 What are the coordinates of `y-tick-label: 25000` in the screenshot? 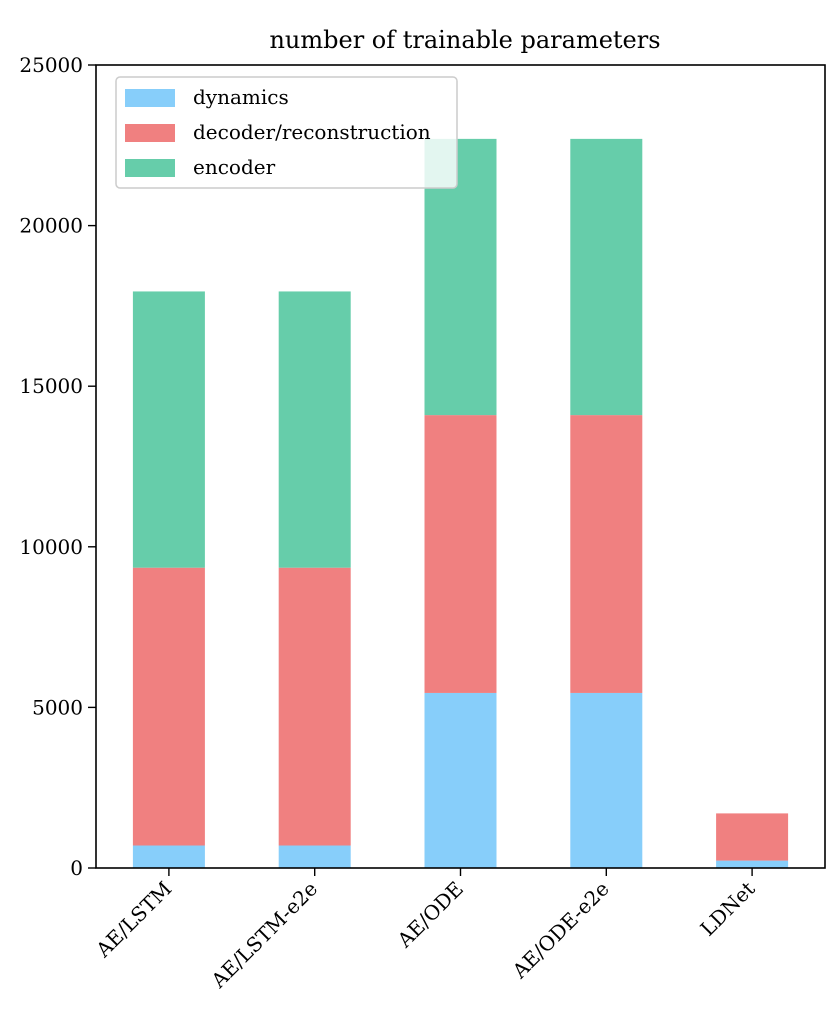 It's located at (51, 65).